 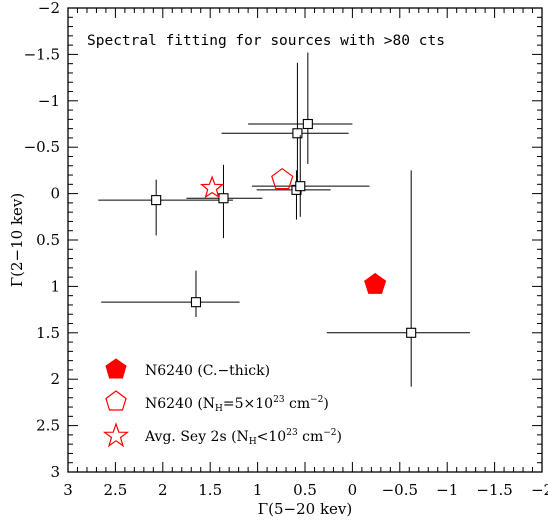 What do you see at coordinates (55, 194) in the screenshot?
I see `y-tick-label: 0` at bounding box center [55, 194].